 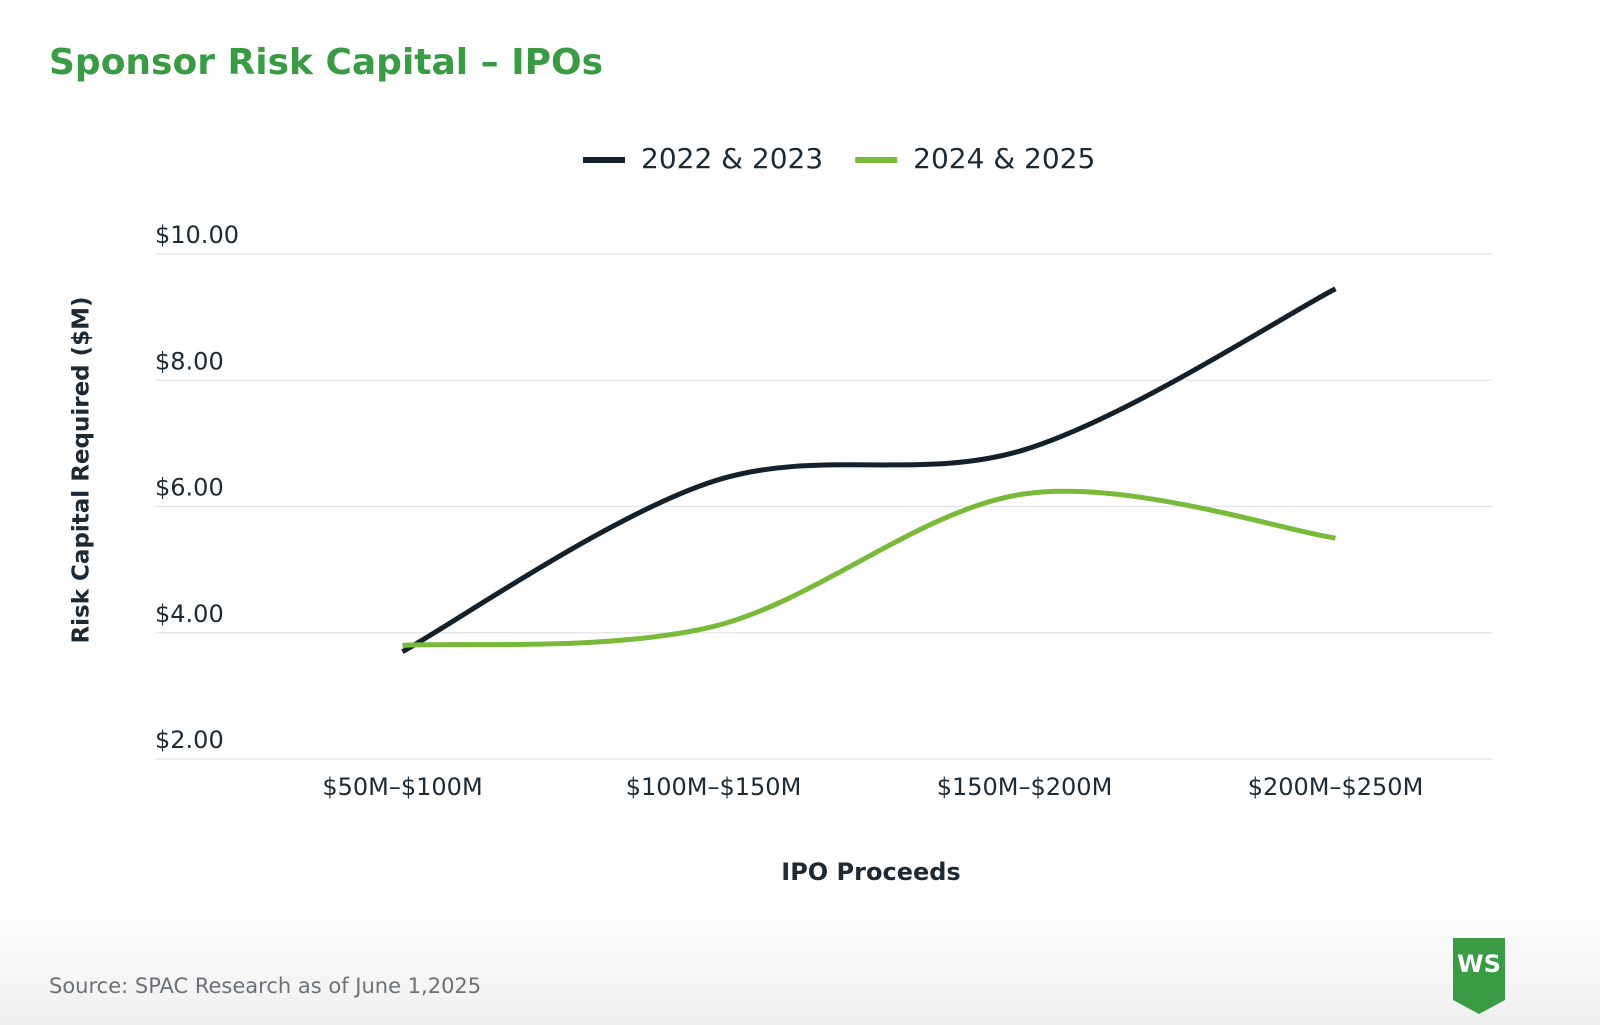 What do you see at coordinates (402, 787) in the screenshot?
I see `x-tick-label: $50M–$100M` at bounding box center [402, 787].